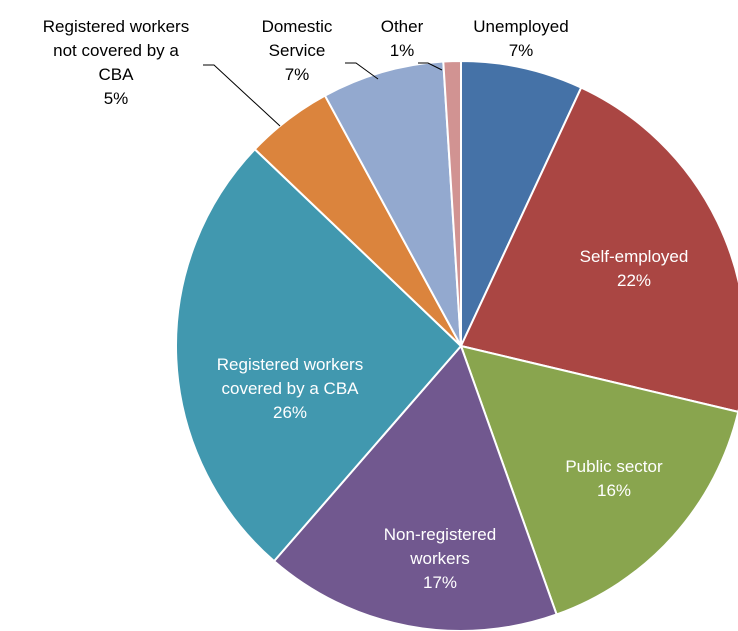 This screenshot has height=631, width=738. I want to click on slice-label-public-sector: Public sector 16%, so click(614, 478).